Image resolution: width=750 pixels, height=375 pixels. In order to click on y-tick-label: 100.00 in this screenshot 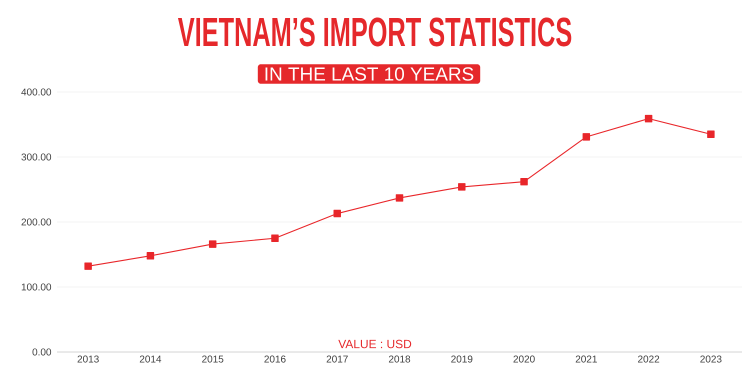, I will do `click(37, 287)`.